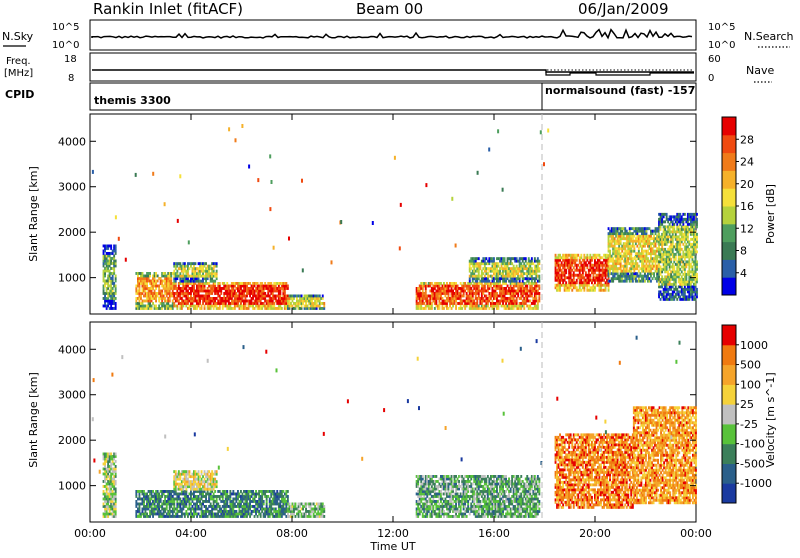 The width and height of the screenshot is (800, 558). Describe the element at coordinates (19, 94) in the screenshot. I see `cpid-label: CPID` at that location.